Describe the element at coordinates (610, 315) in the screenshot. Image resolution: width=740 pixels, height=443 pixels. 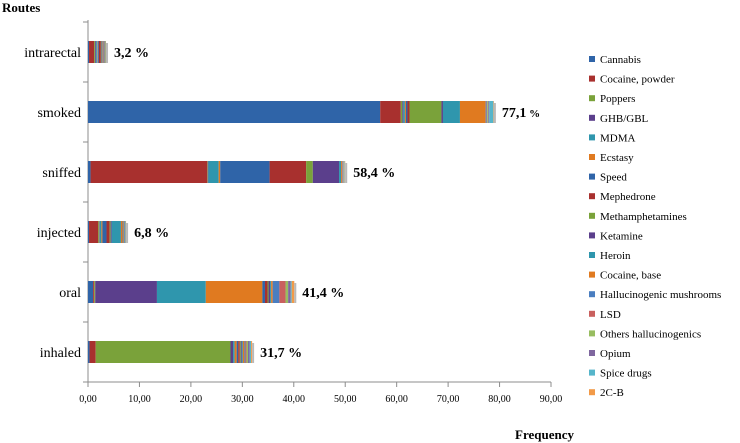
I see `legend-label: LSD` at that location.